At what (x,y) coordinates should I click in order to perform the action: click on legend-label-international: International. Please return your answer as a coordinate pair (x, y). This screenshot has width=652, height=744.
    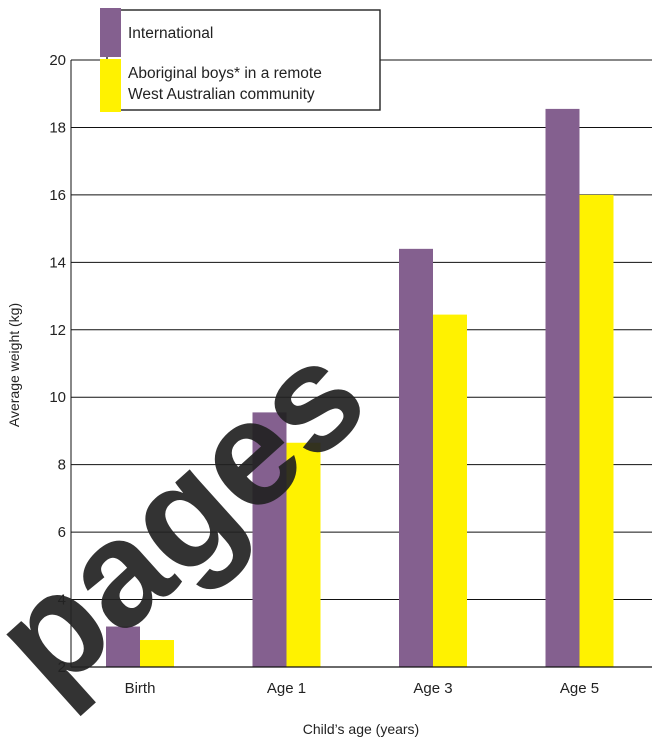
    Looking at the image, I should click on (170, 33).